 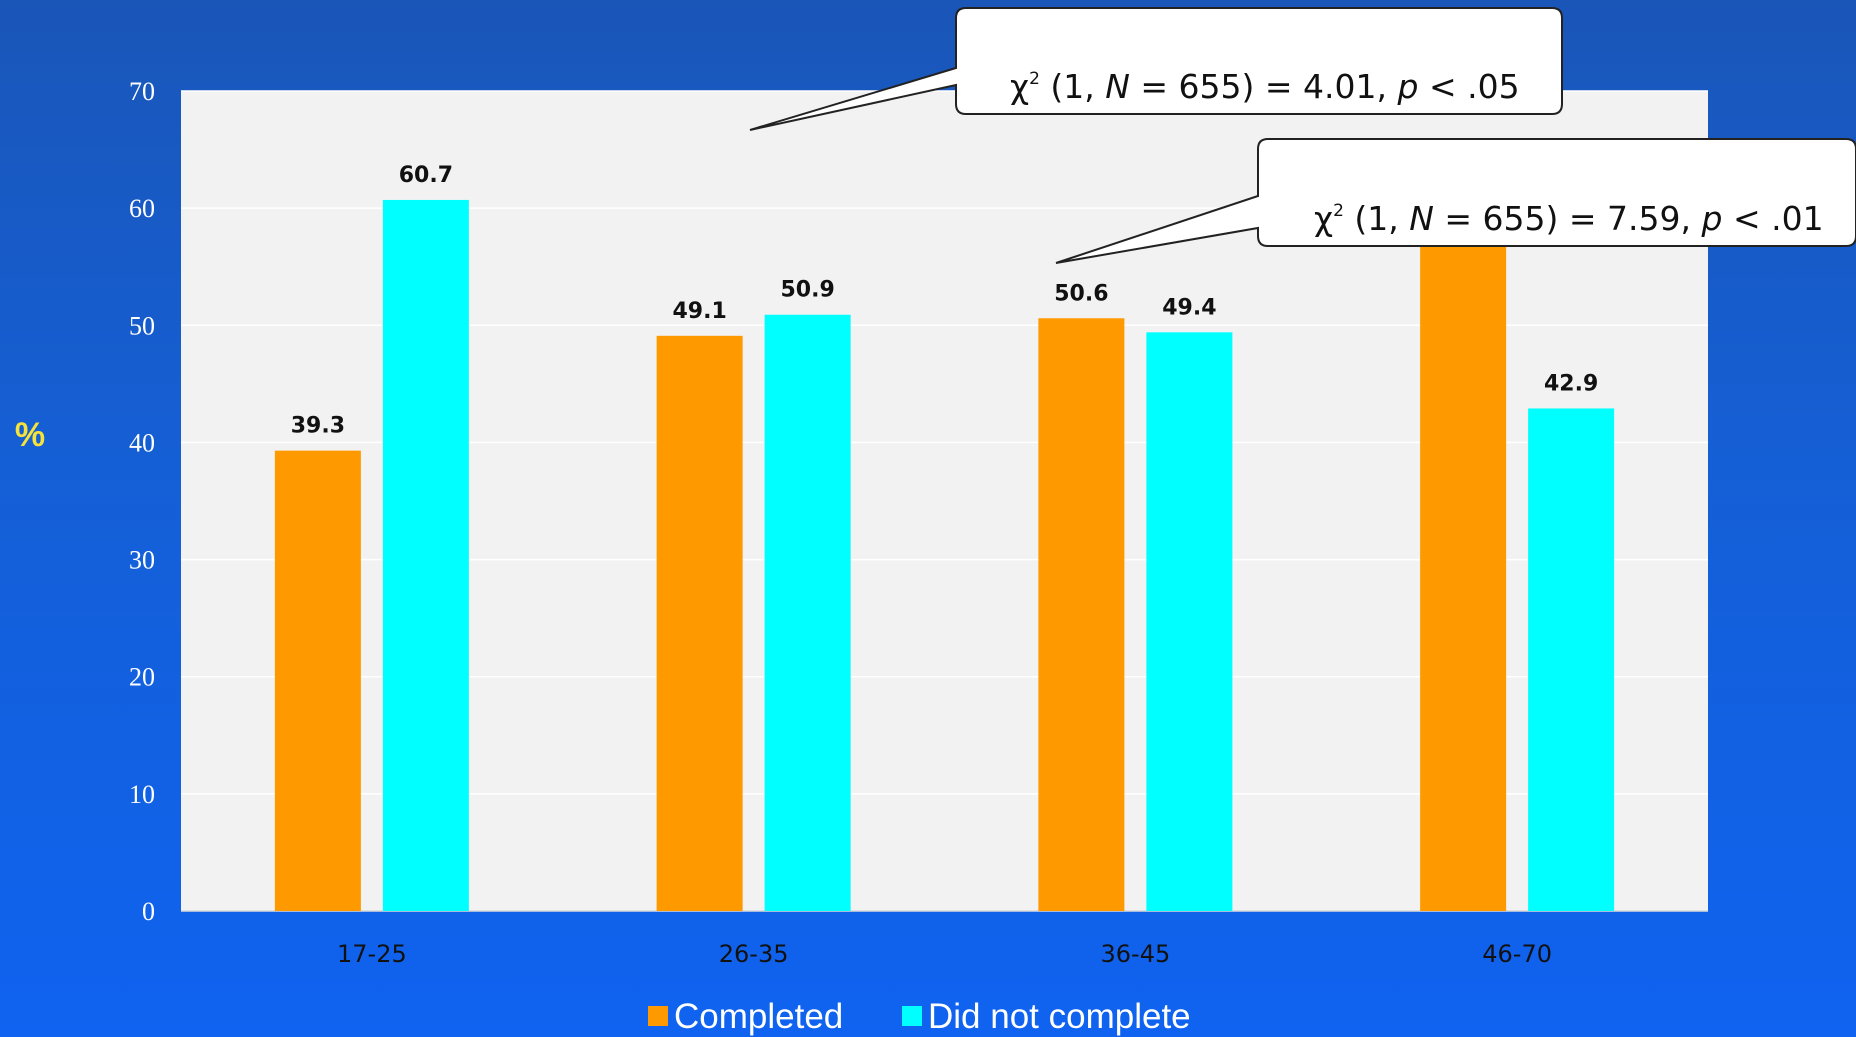 What do you see at coordinates (142, 677) in the screenshot?
I see `y-tick-label: 20` at bounding box center [142, 677].